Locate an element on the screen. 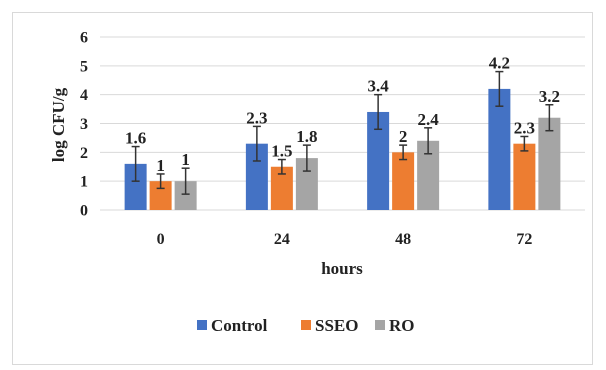 The width and height of the screenshot is (606, 370). y-tick-label: 1 is located at coordinates (84, 182).